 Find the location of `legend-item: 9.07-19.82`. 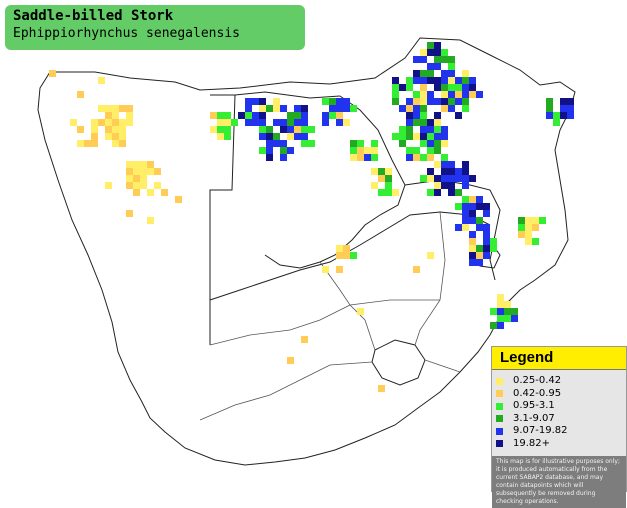

legend-item: 9.07-19.82 is located at coordinates (561, 431).